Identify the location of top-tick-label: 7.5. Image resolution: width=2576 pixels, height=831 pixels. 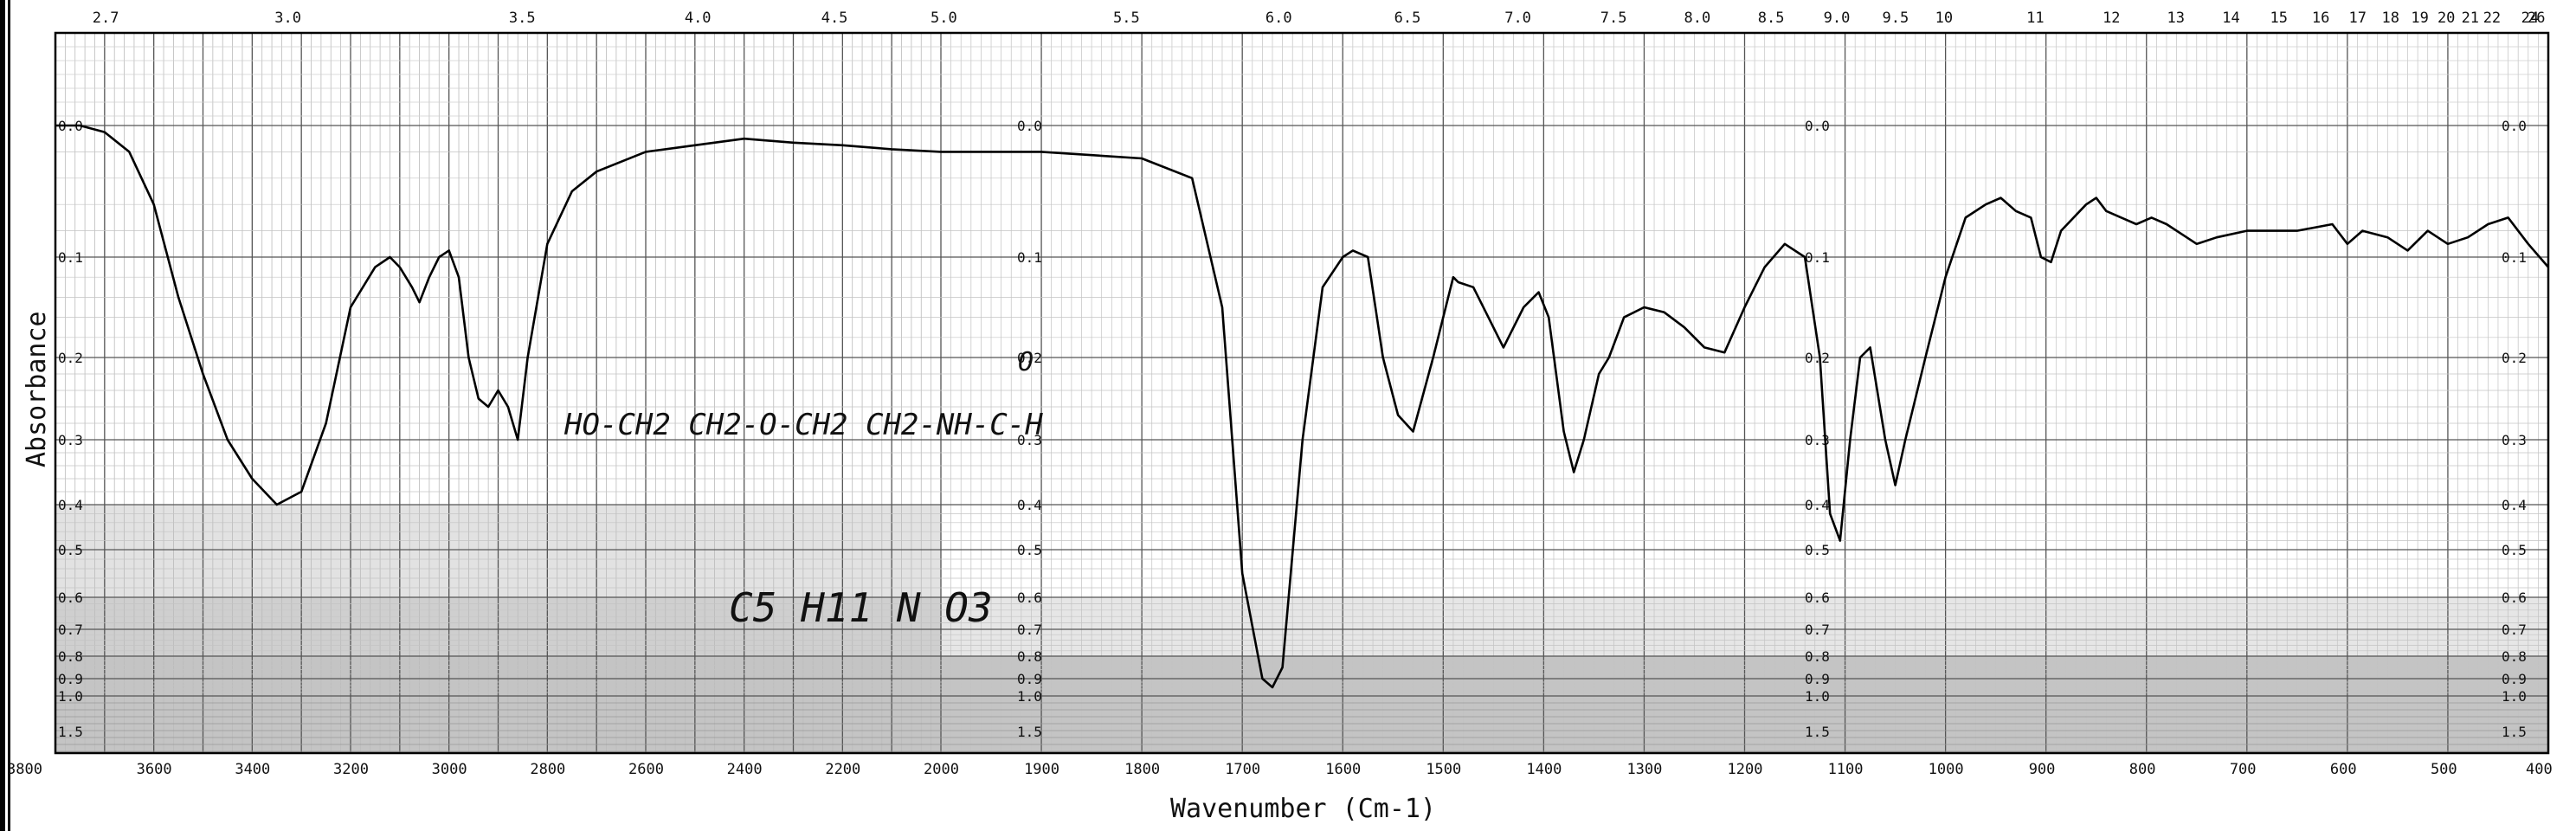
(1613, 18).